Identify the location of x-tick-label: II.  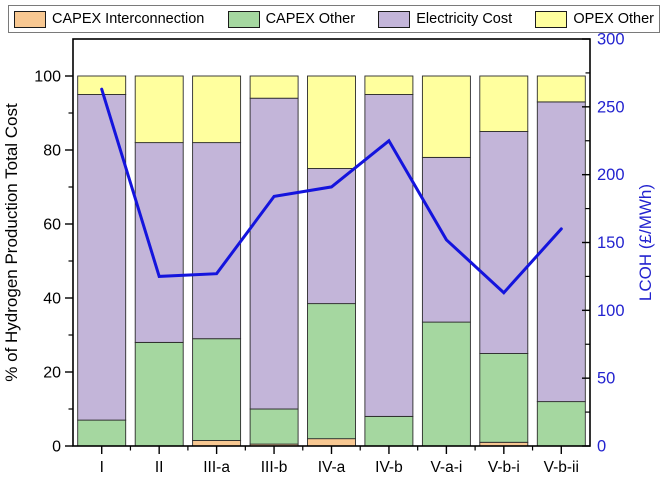
(159, 467).